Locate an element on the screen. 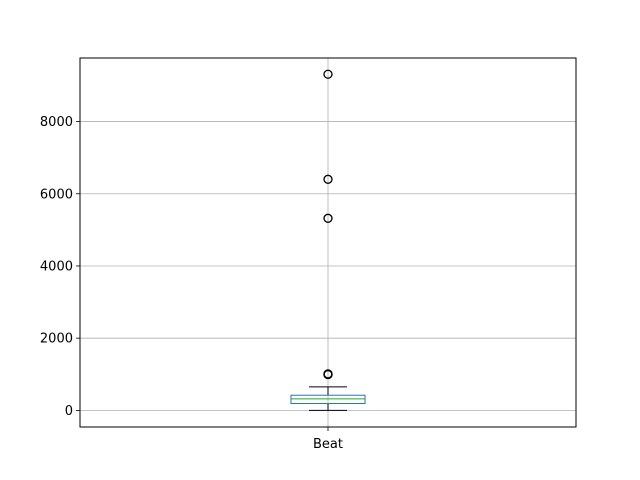  y-tick-label: 4000 is located at coordinates (56, 266).